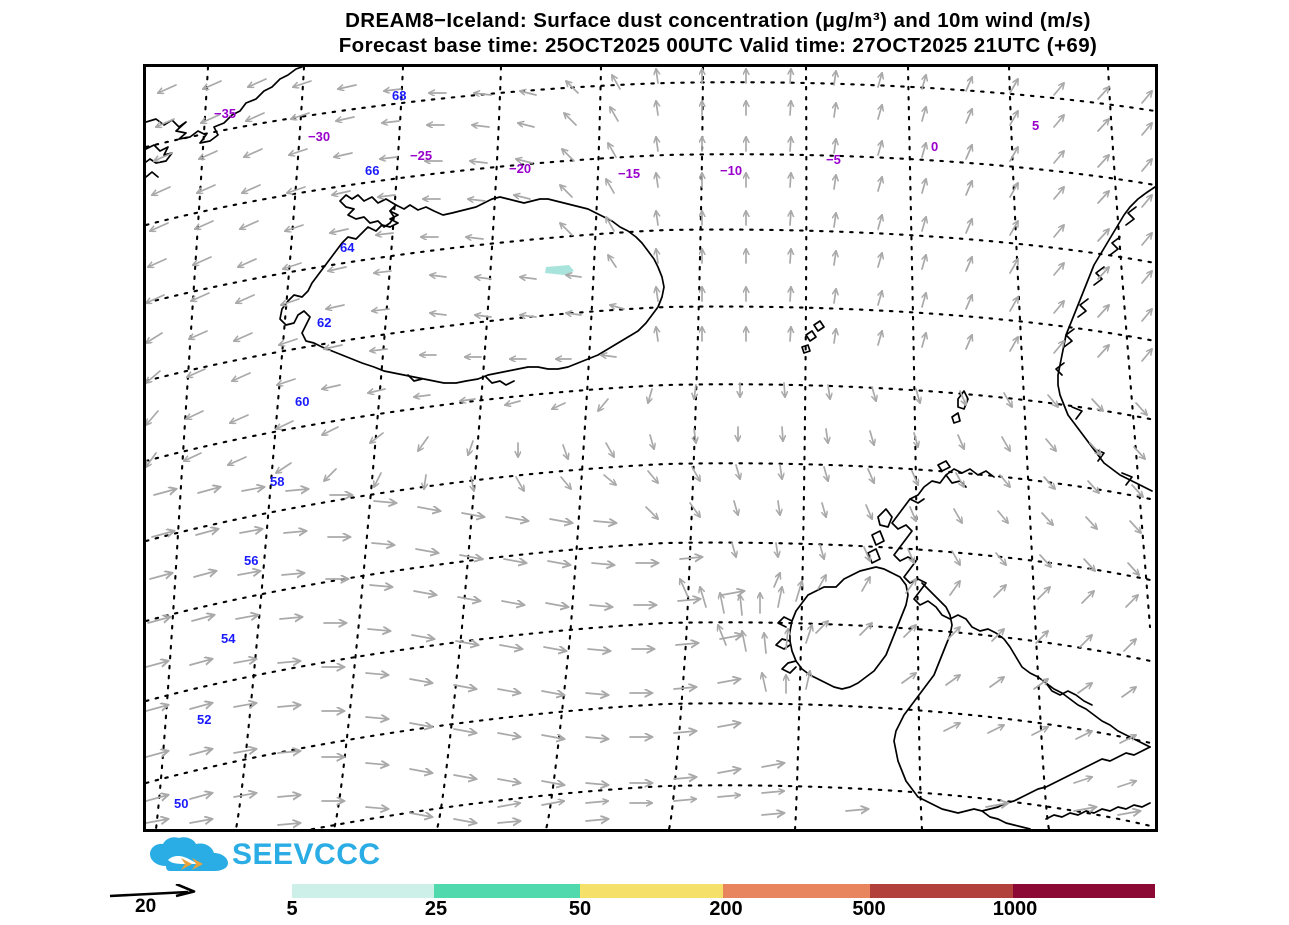 This screenshot has height=925, width=1289. I want to click on colorbar-tick-200: 200, so click(726, 909).